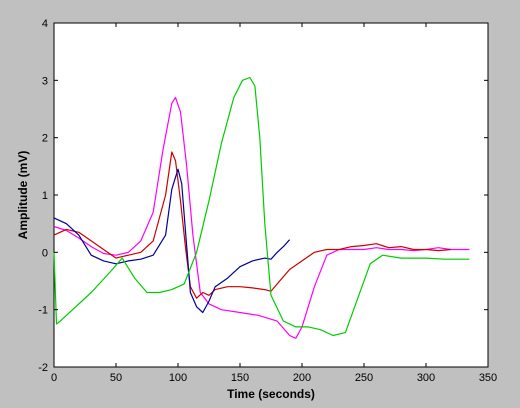  Describe the element at coordinates (178, 378) in the screenshot. I see `x-tick-label: 100` at that location.